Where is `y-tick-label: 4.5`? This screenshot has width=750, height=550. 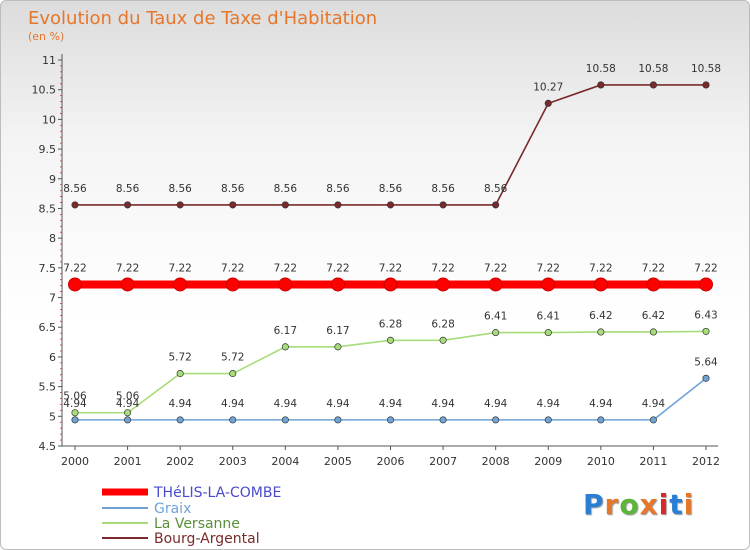 y-tick-label: 4.5 is located at coordinates (48, 446).